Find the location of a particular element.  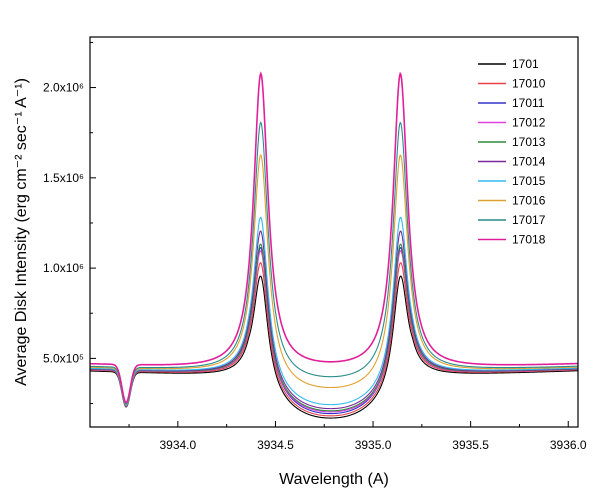

y-tick-label: 1.0x10⁶ is located at coordinates (63, 268).